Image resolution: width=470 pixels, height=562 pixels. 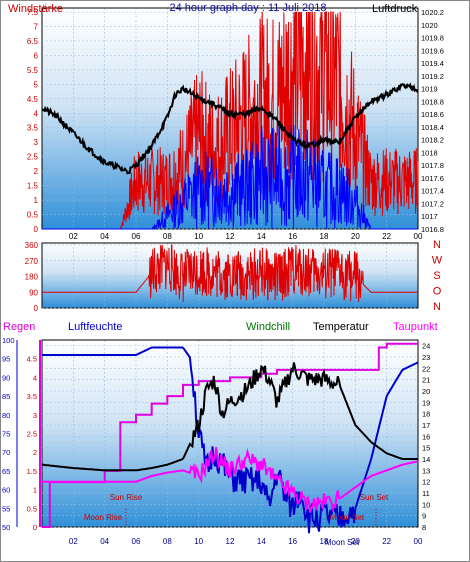 What do you see at coordinates (32, 245) in the screenshot?
I see `direction-axis-tick-label: 360` at bounding box center [32, 245].